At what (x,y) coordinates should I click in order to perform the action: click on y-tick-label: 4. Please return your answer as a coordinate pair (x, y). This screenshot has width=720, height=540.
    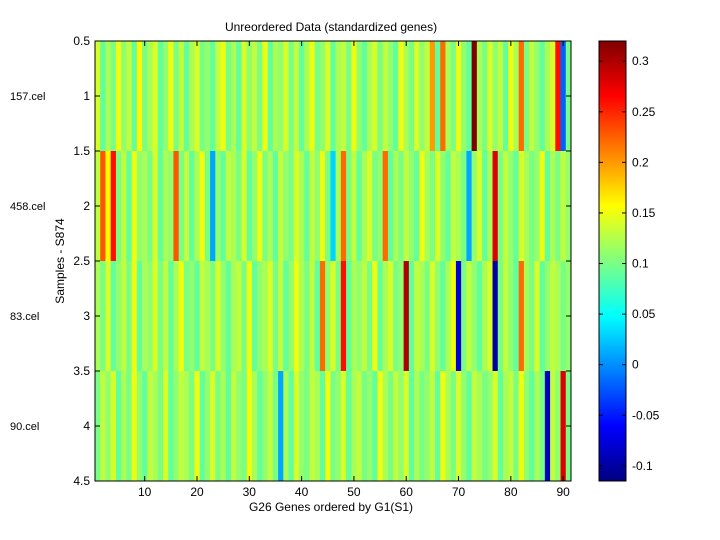
    Looking at the image, I should click on (86, 426).